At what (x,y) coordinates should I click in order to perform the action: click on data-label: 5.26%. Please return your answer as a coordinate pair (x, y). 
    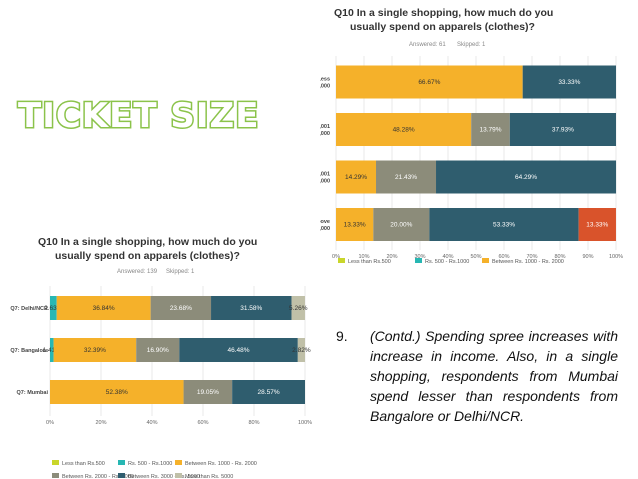
    Looking at the image, I should click on (298, 308).